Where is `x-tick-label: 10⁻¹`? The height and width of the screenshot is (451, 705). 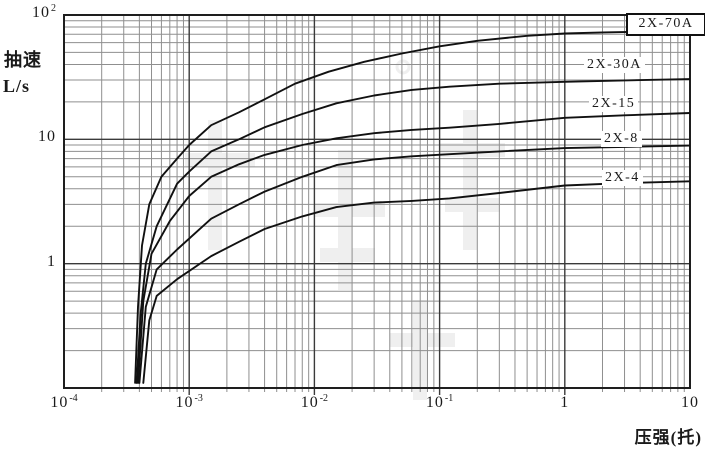 x-tick-label: 10⁻¹ is located at coordinates (439, 402).